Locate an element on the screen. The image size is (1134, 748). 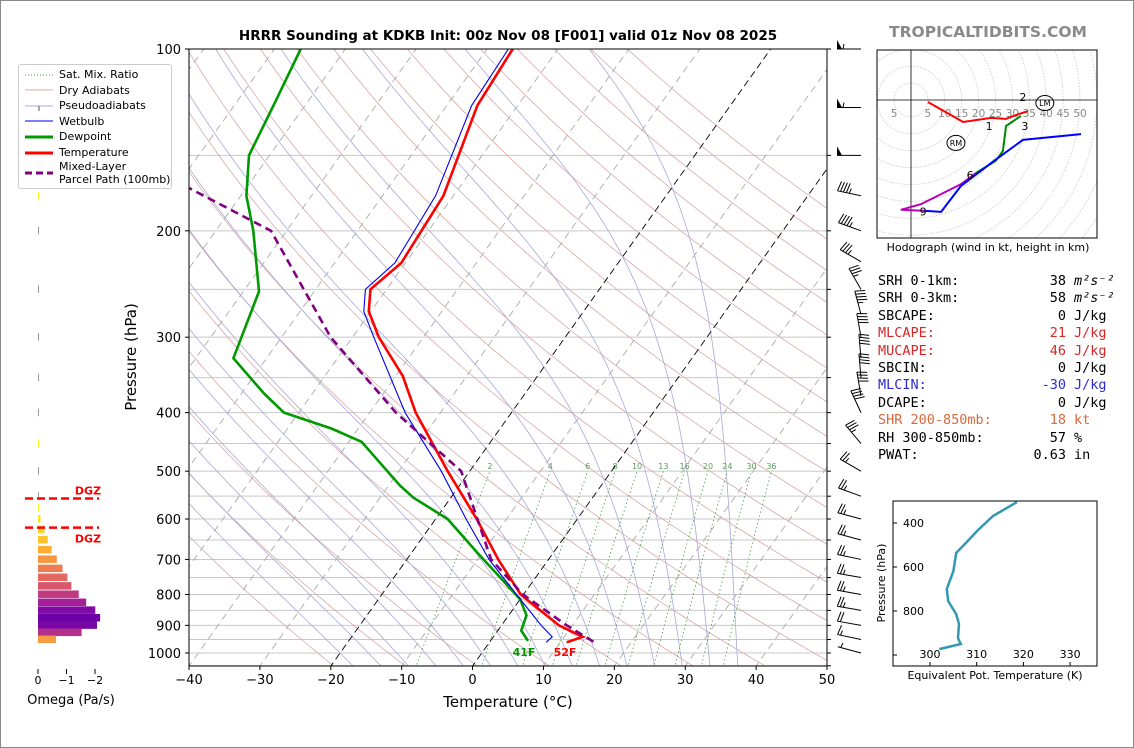
hodo-marker-rm: RM is located at coordinates (956, 143).